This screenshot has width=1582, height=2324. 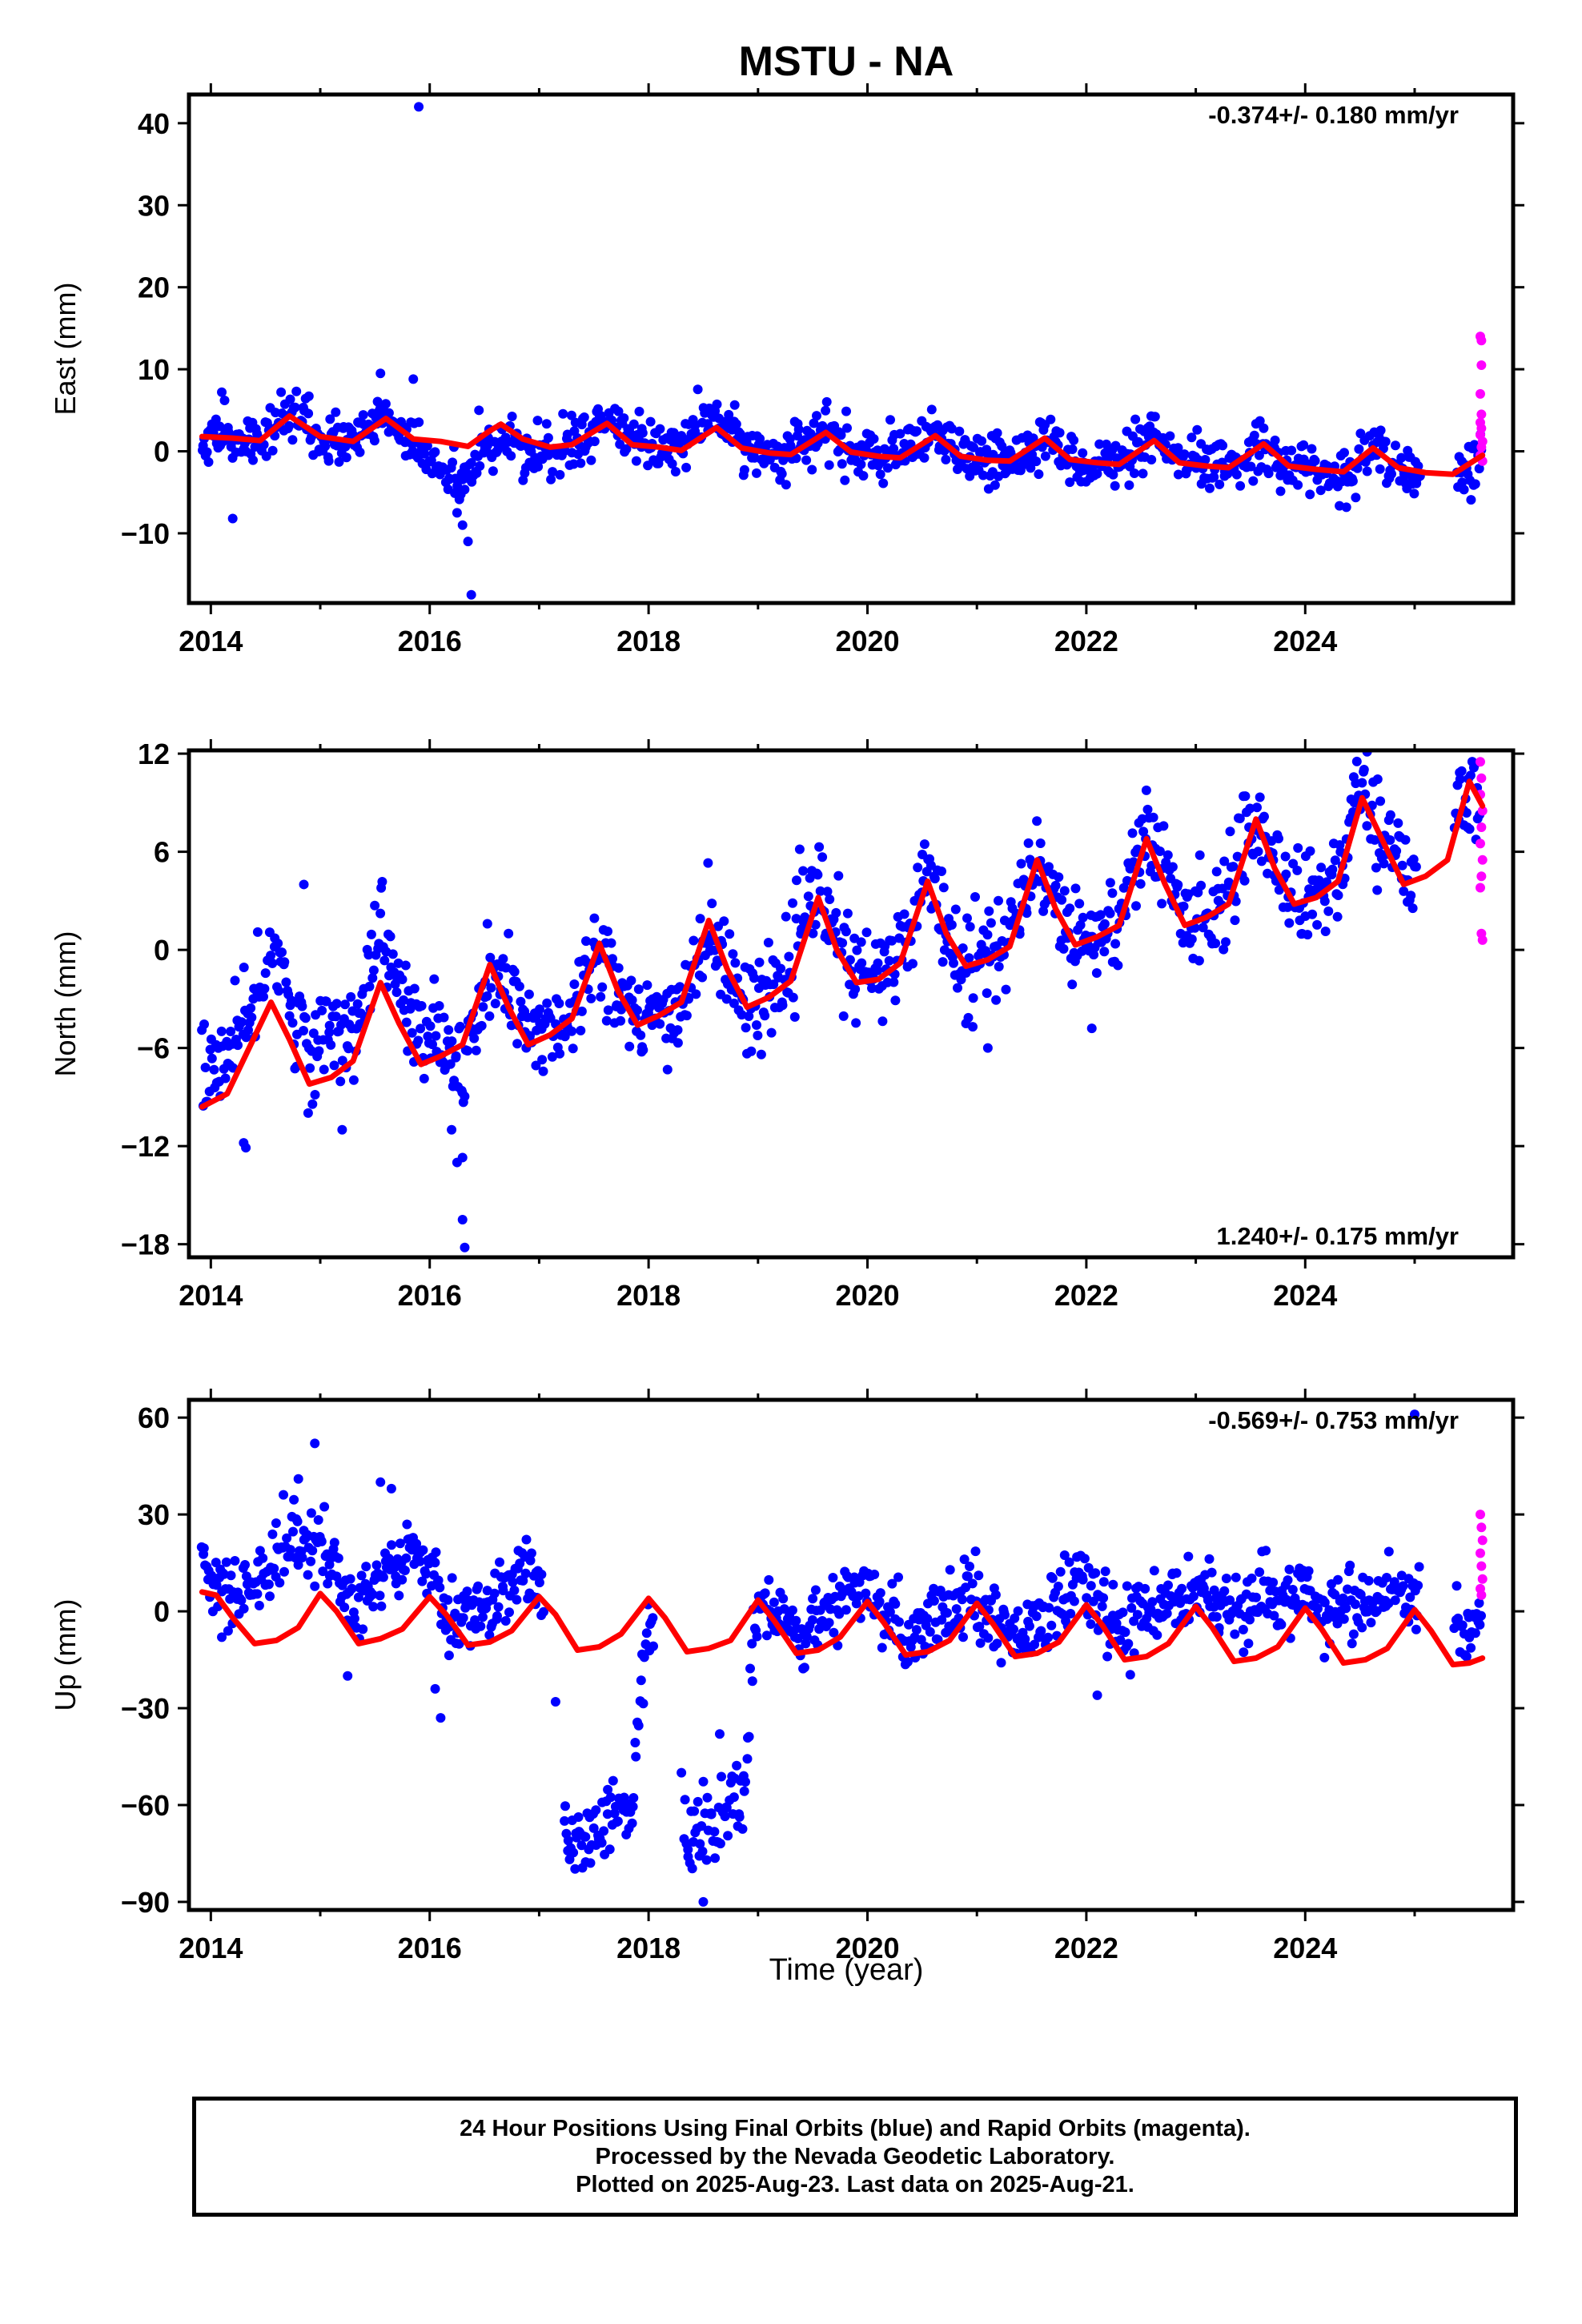 I want to click on y-tick-label: 10, so click(x=154, y=369).